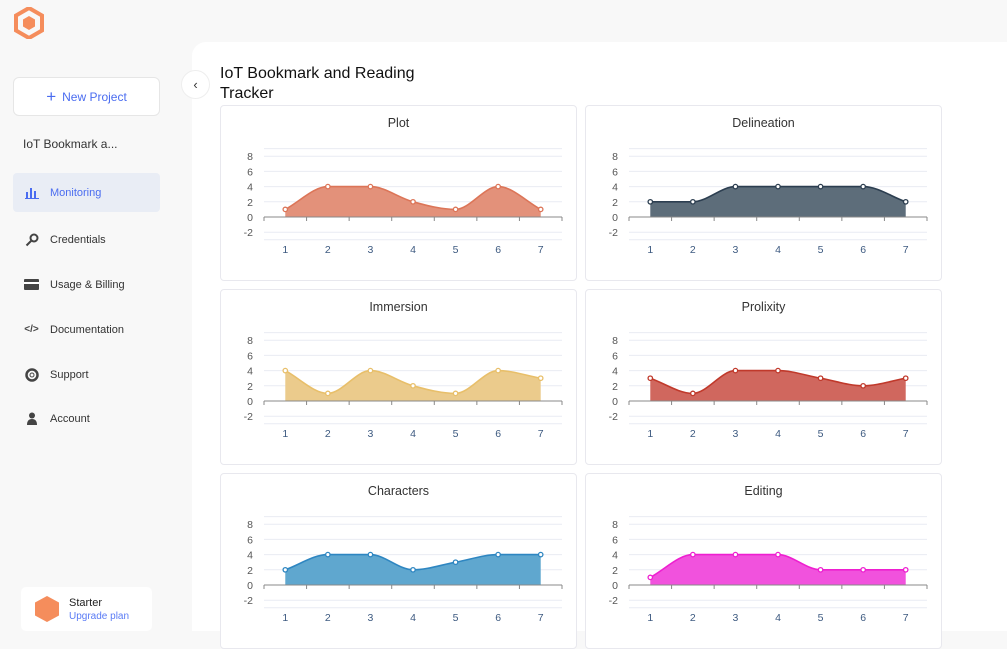 The width and height of the screenshot is (1007, 649). Describe the element at coordinates (86, 374) in the screenshot. I see `sidebar-item-support: Support` at that location.